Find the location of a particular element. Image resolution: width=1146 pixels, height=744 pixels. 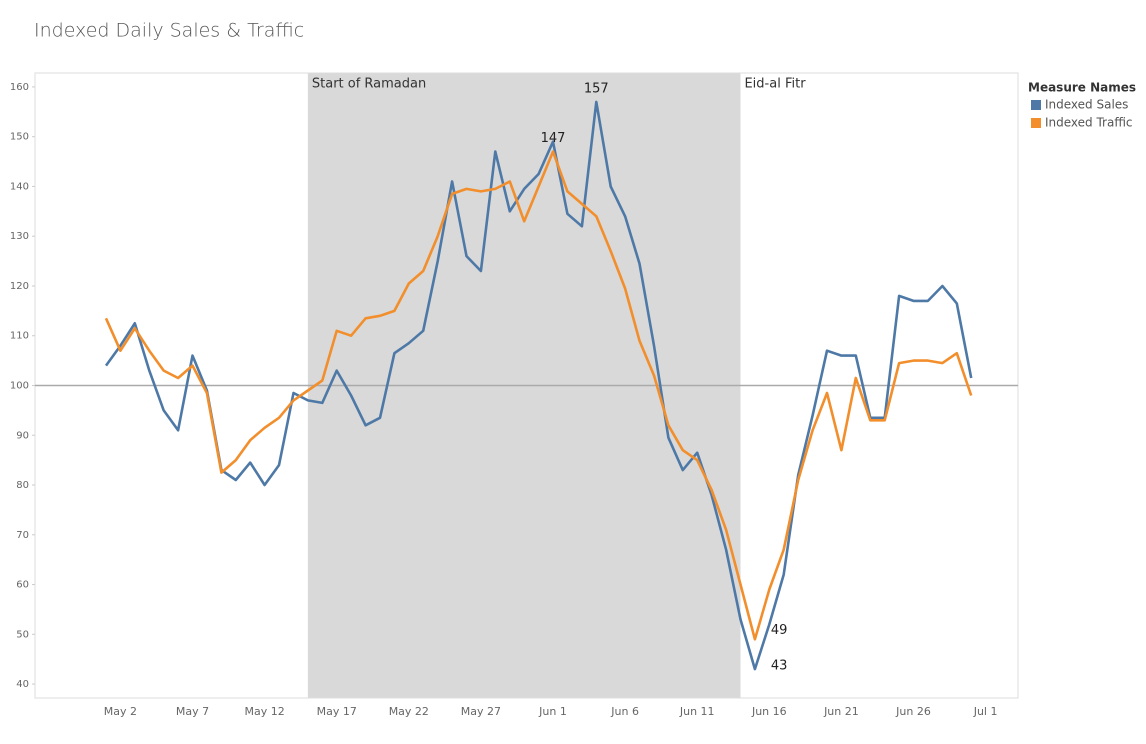

x-tick-label: May 2 is located at coordinates (120, 711).